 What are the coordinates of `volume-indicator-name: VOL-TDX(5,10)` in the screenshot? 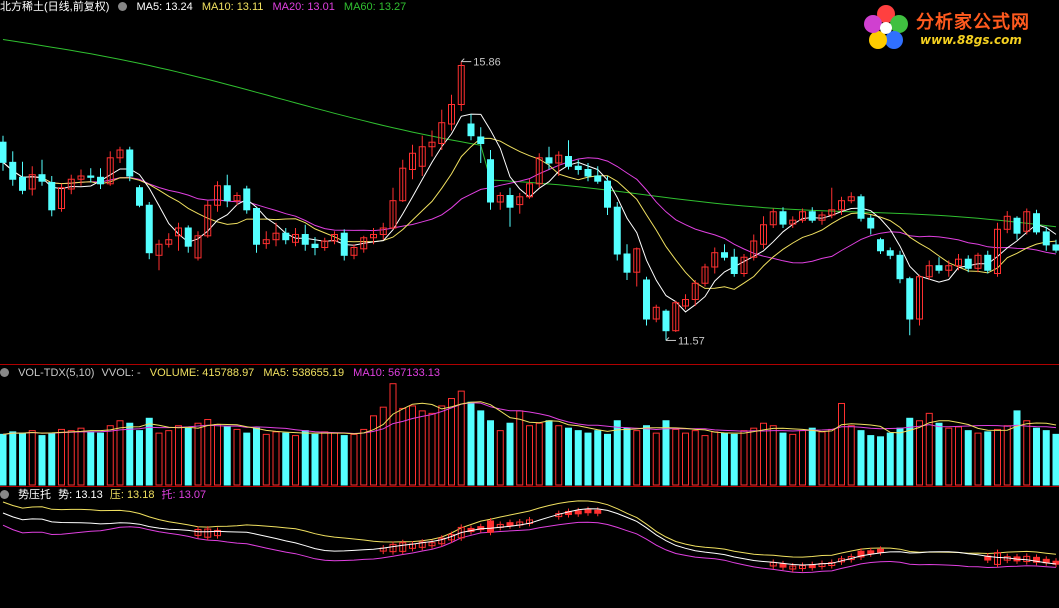 It's located at (56, 373).